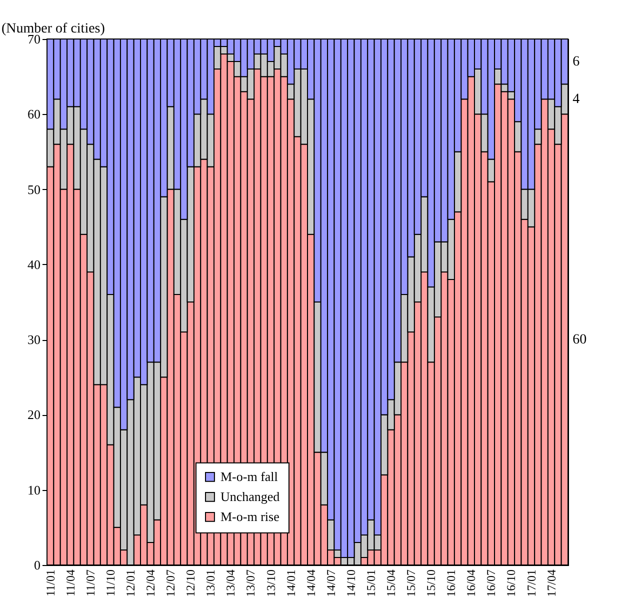  What do you see at coordinates (151, 583) in the screenshot?
I see `x-tick-label: 12/04` at bounding box center [151, 583].